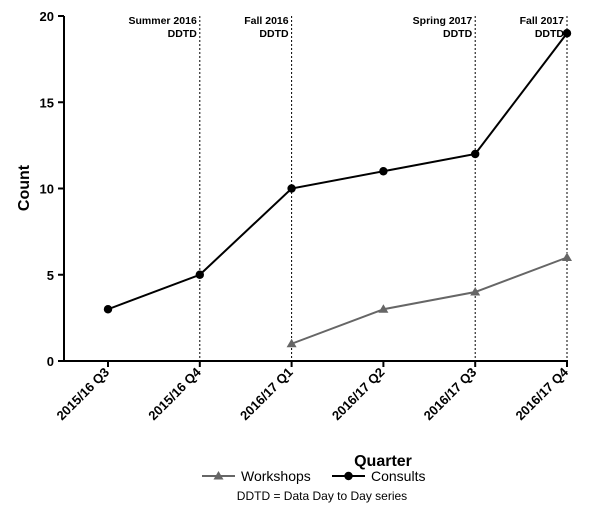 Image resolution: width=610 pixels, height=511 pixels. Describe the element at coordinates (550, 34) in the screenshot. I see `annotation-4-line2: DDTD` at that location.